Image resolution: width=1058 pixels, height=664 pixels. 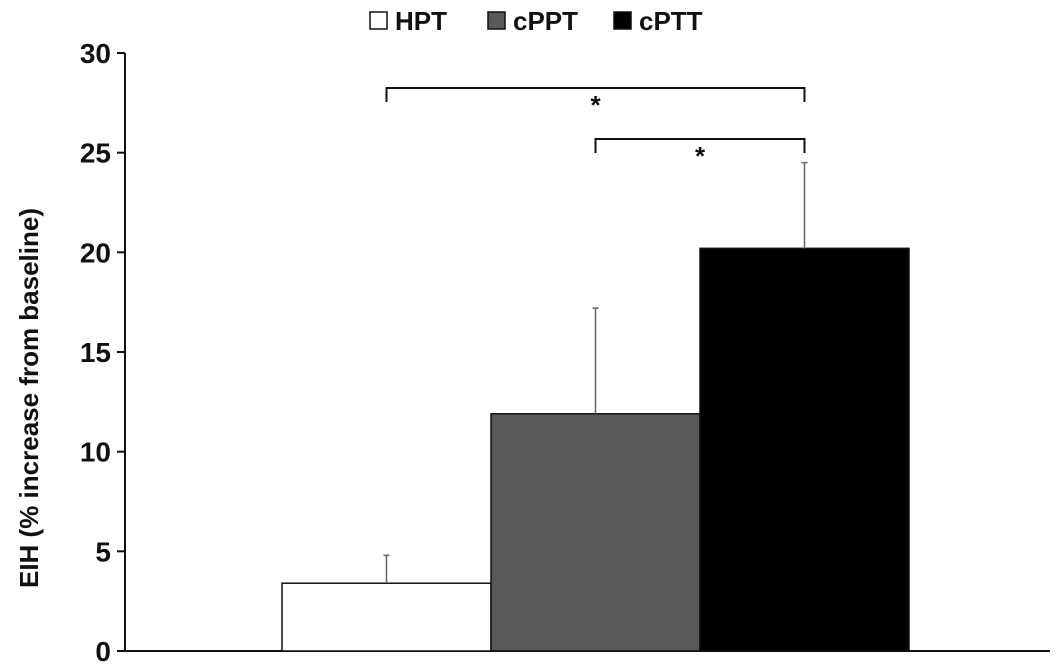 I want to click on legend-label-cptt: cPTT, so click(x=671, y=21).